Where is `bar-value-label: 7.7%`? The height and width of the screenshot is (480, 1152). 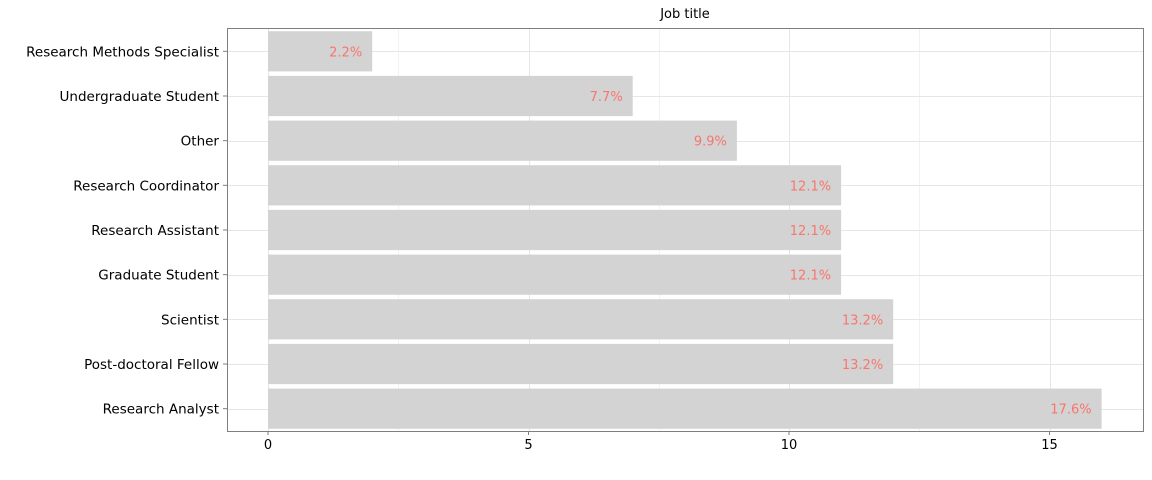 bar-value-label: 7.7% is located at coordinates (606, 97).